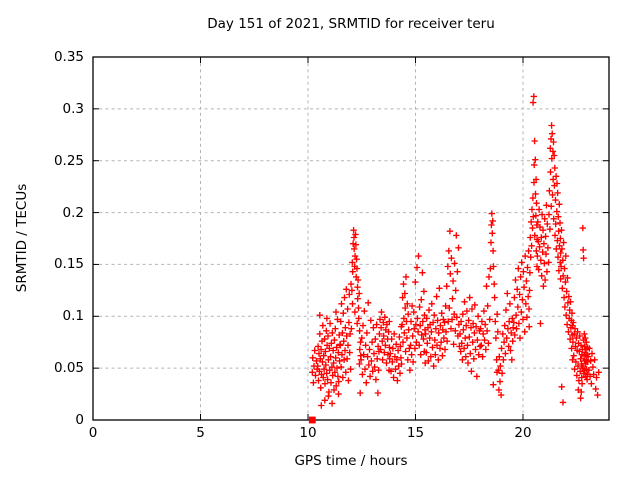 Image resolution: width=640 pixels, height=480 pixels. What do you see at coordinates (351, 461) in the screenshot?
I see `x-axis-label: GPS time / hours` at bounding box center [351, 461].